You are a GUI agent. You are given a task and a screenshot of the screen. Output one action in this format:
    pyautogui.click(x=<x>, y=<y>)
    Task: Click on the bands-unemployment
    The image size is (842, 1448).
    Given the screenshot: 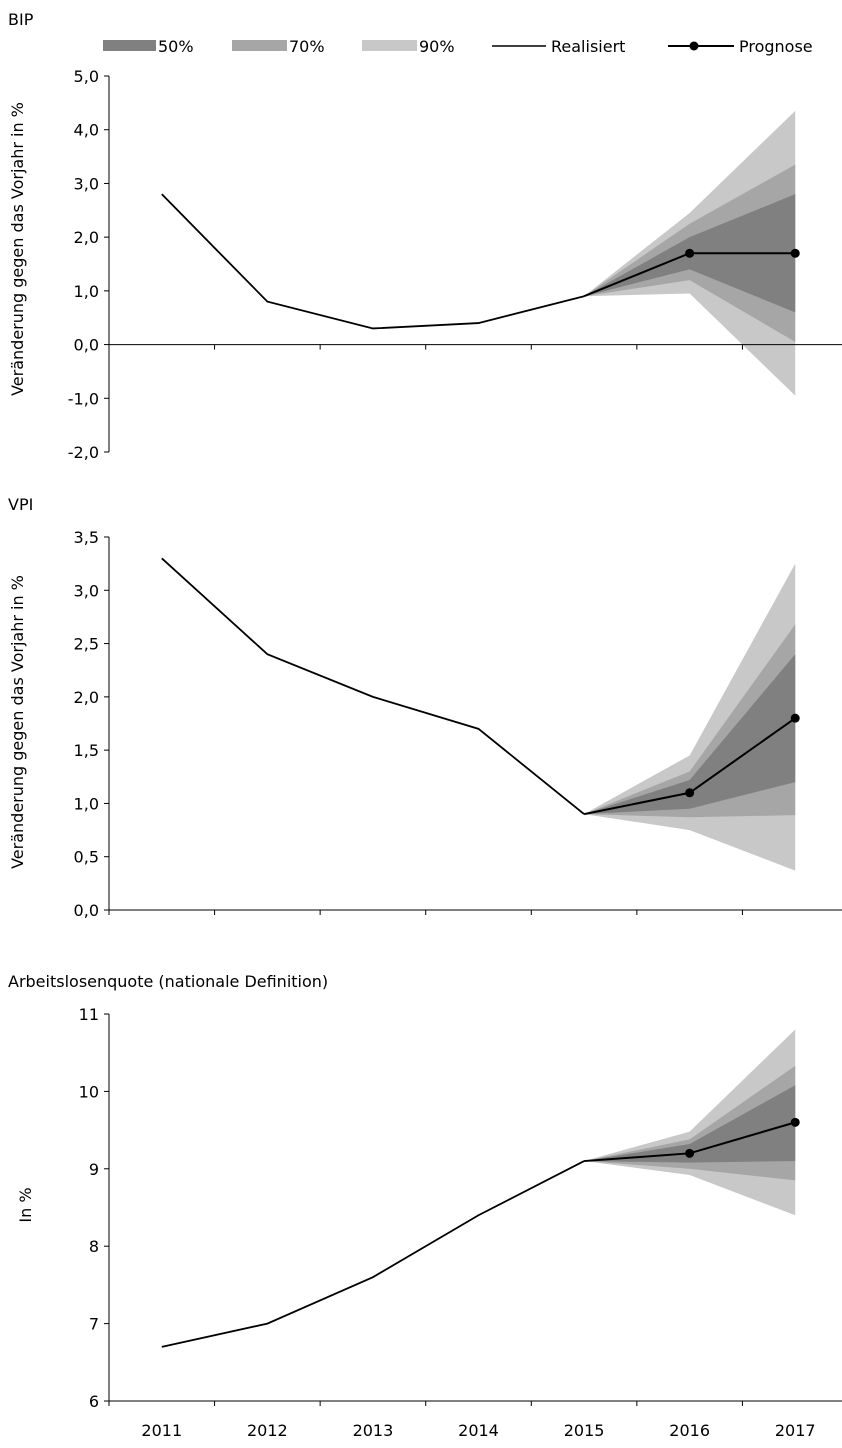 What is the action you would take?
    pyautogui.click(x=690, y=1122)
    